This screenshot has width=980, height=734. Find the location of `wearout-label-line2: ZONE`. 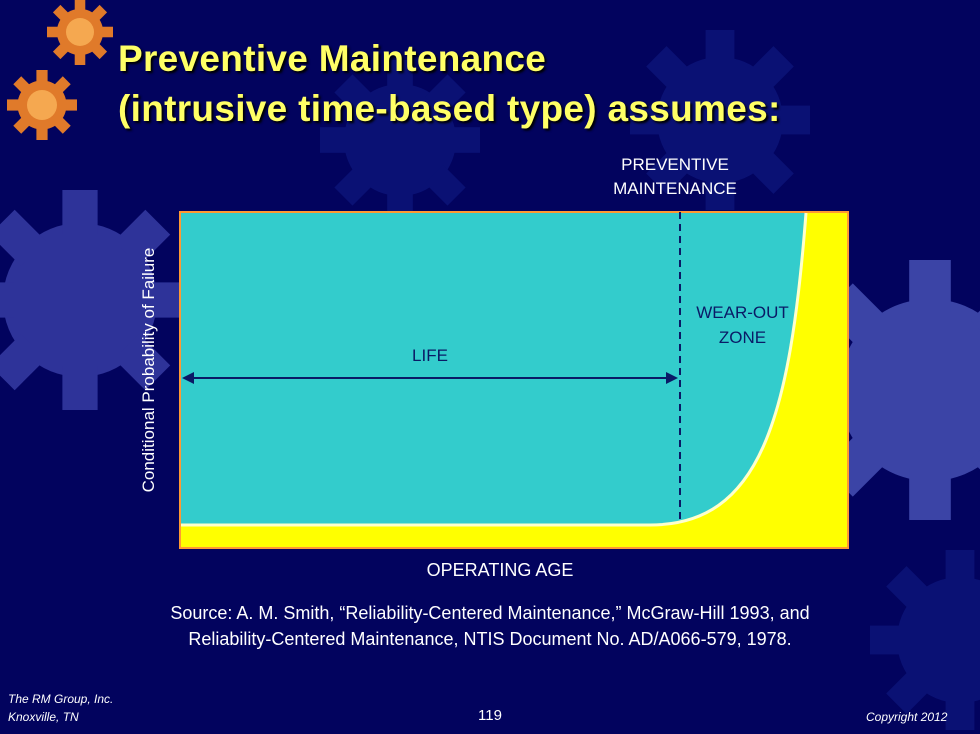

wearout-label-line2: ZONE is located at coordinates (742, 337).